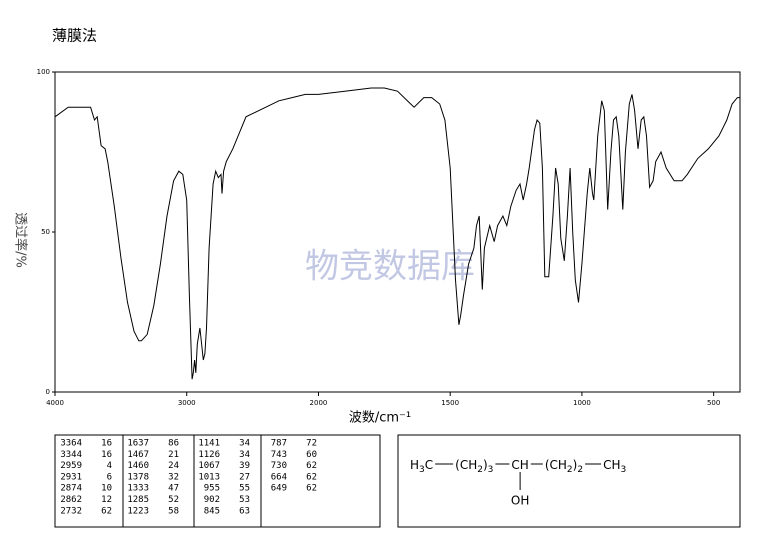  Describe the element at coordinates (209, 466) in the screenshot. I see `peak-wavenumber: 1067` at that location.